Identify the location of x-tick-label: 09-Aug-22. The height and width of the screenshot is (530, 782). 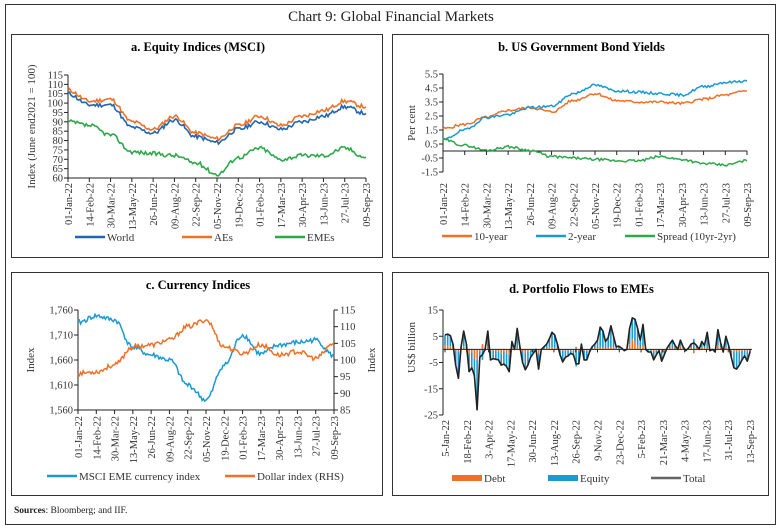
(553, 206).